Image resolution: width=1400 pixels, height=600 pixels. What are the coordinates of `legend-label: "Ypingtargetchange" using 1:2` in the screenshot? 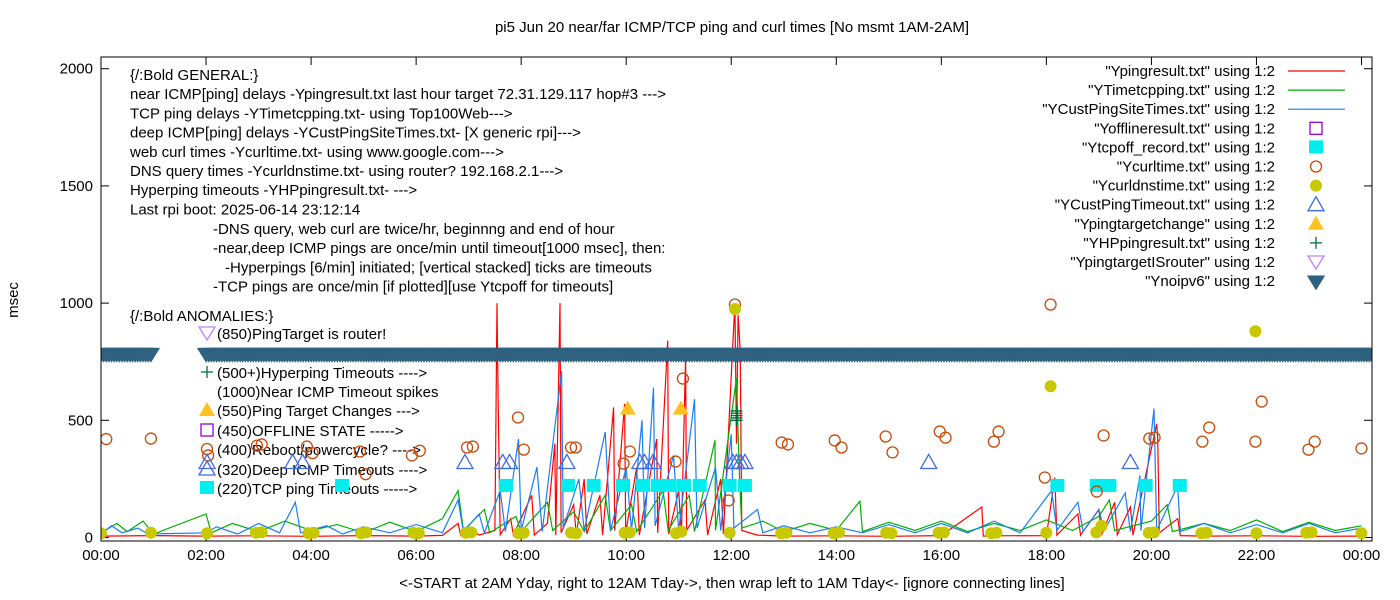 It's located at (1174, 224).